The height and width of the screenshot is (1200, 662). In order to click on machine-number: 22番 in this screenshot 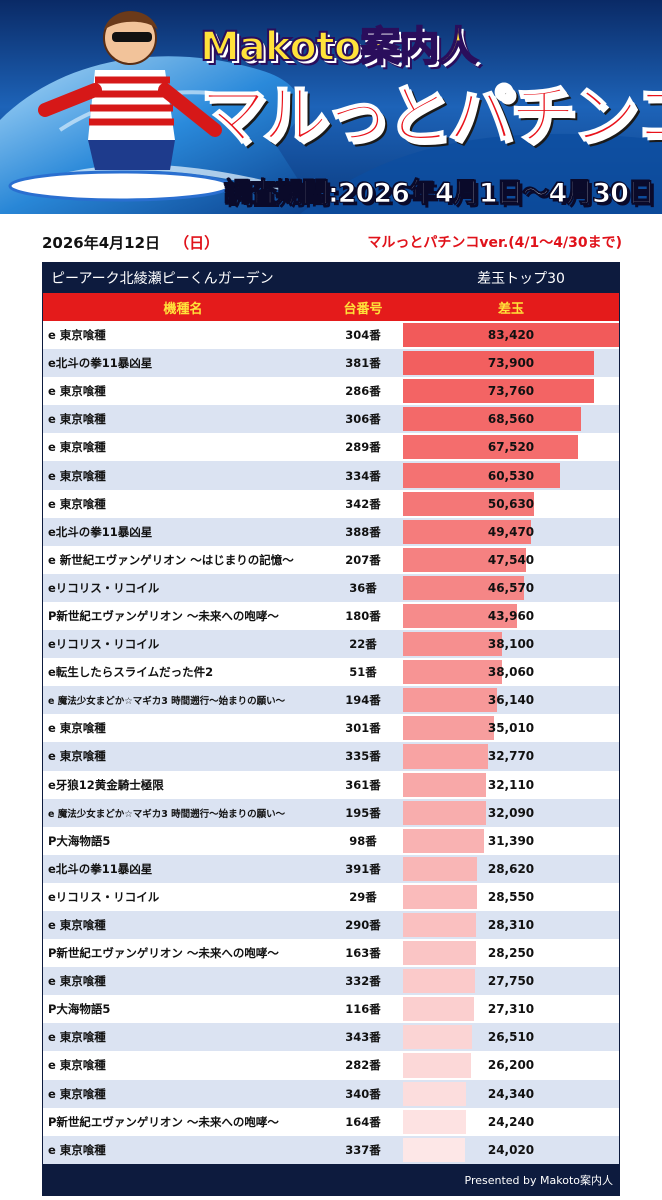, I will do `click(363, 644)`.